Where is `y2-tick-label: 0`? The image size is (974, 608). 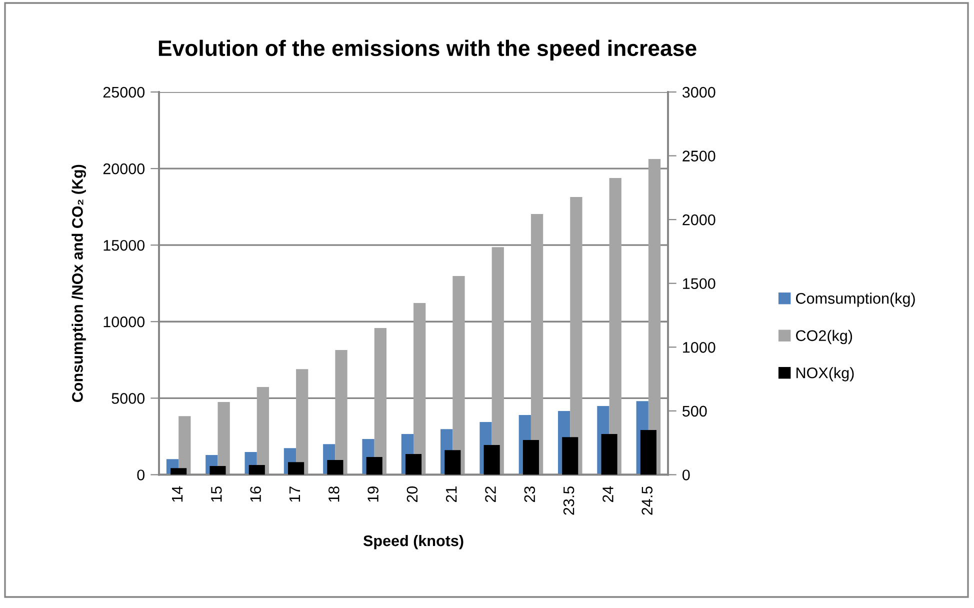
y2-tick-label: 0 is located at coordinates (686, 475).